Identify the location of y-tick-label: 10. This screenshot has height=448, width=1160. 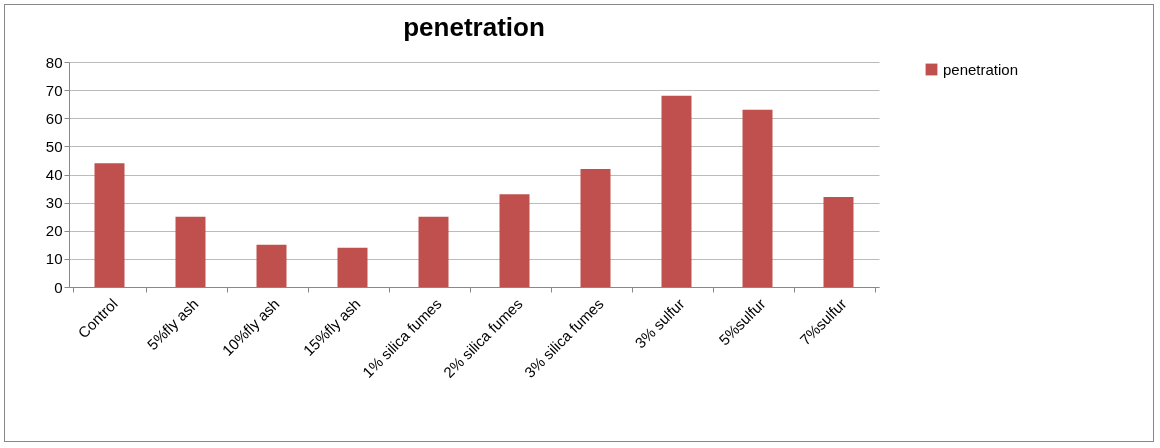
(54, 259).